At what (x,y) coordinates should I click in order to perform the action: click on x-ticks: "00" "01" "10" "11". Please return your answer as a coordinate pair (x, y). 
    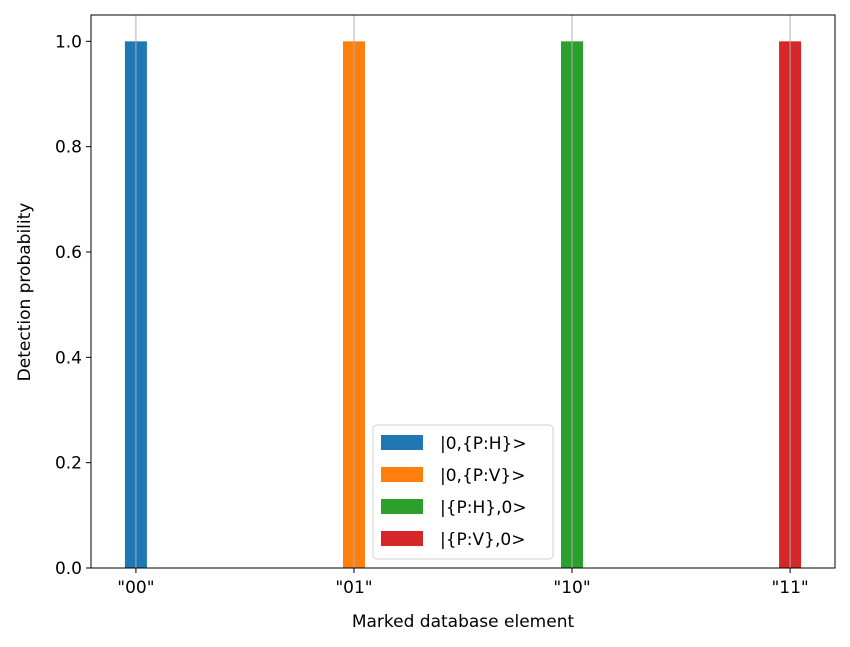
    Looking at the image, I should click on (463, 583).